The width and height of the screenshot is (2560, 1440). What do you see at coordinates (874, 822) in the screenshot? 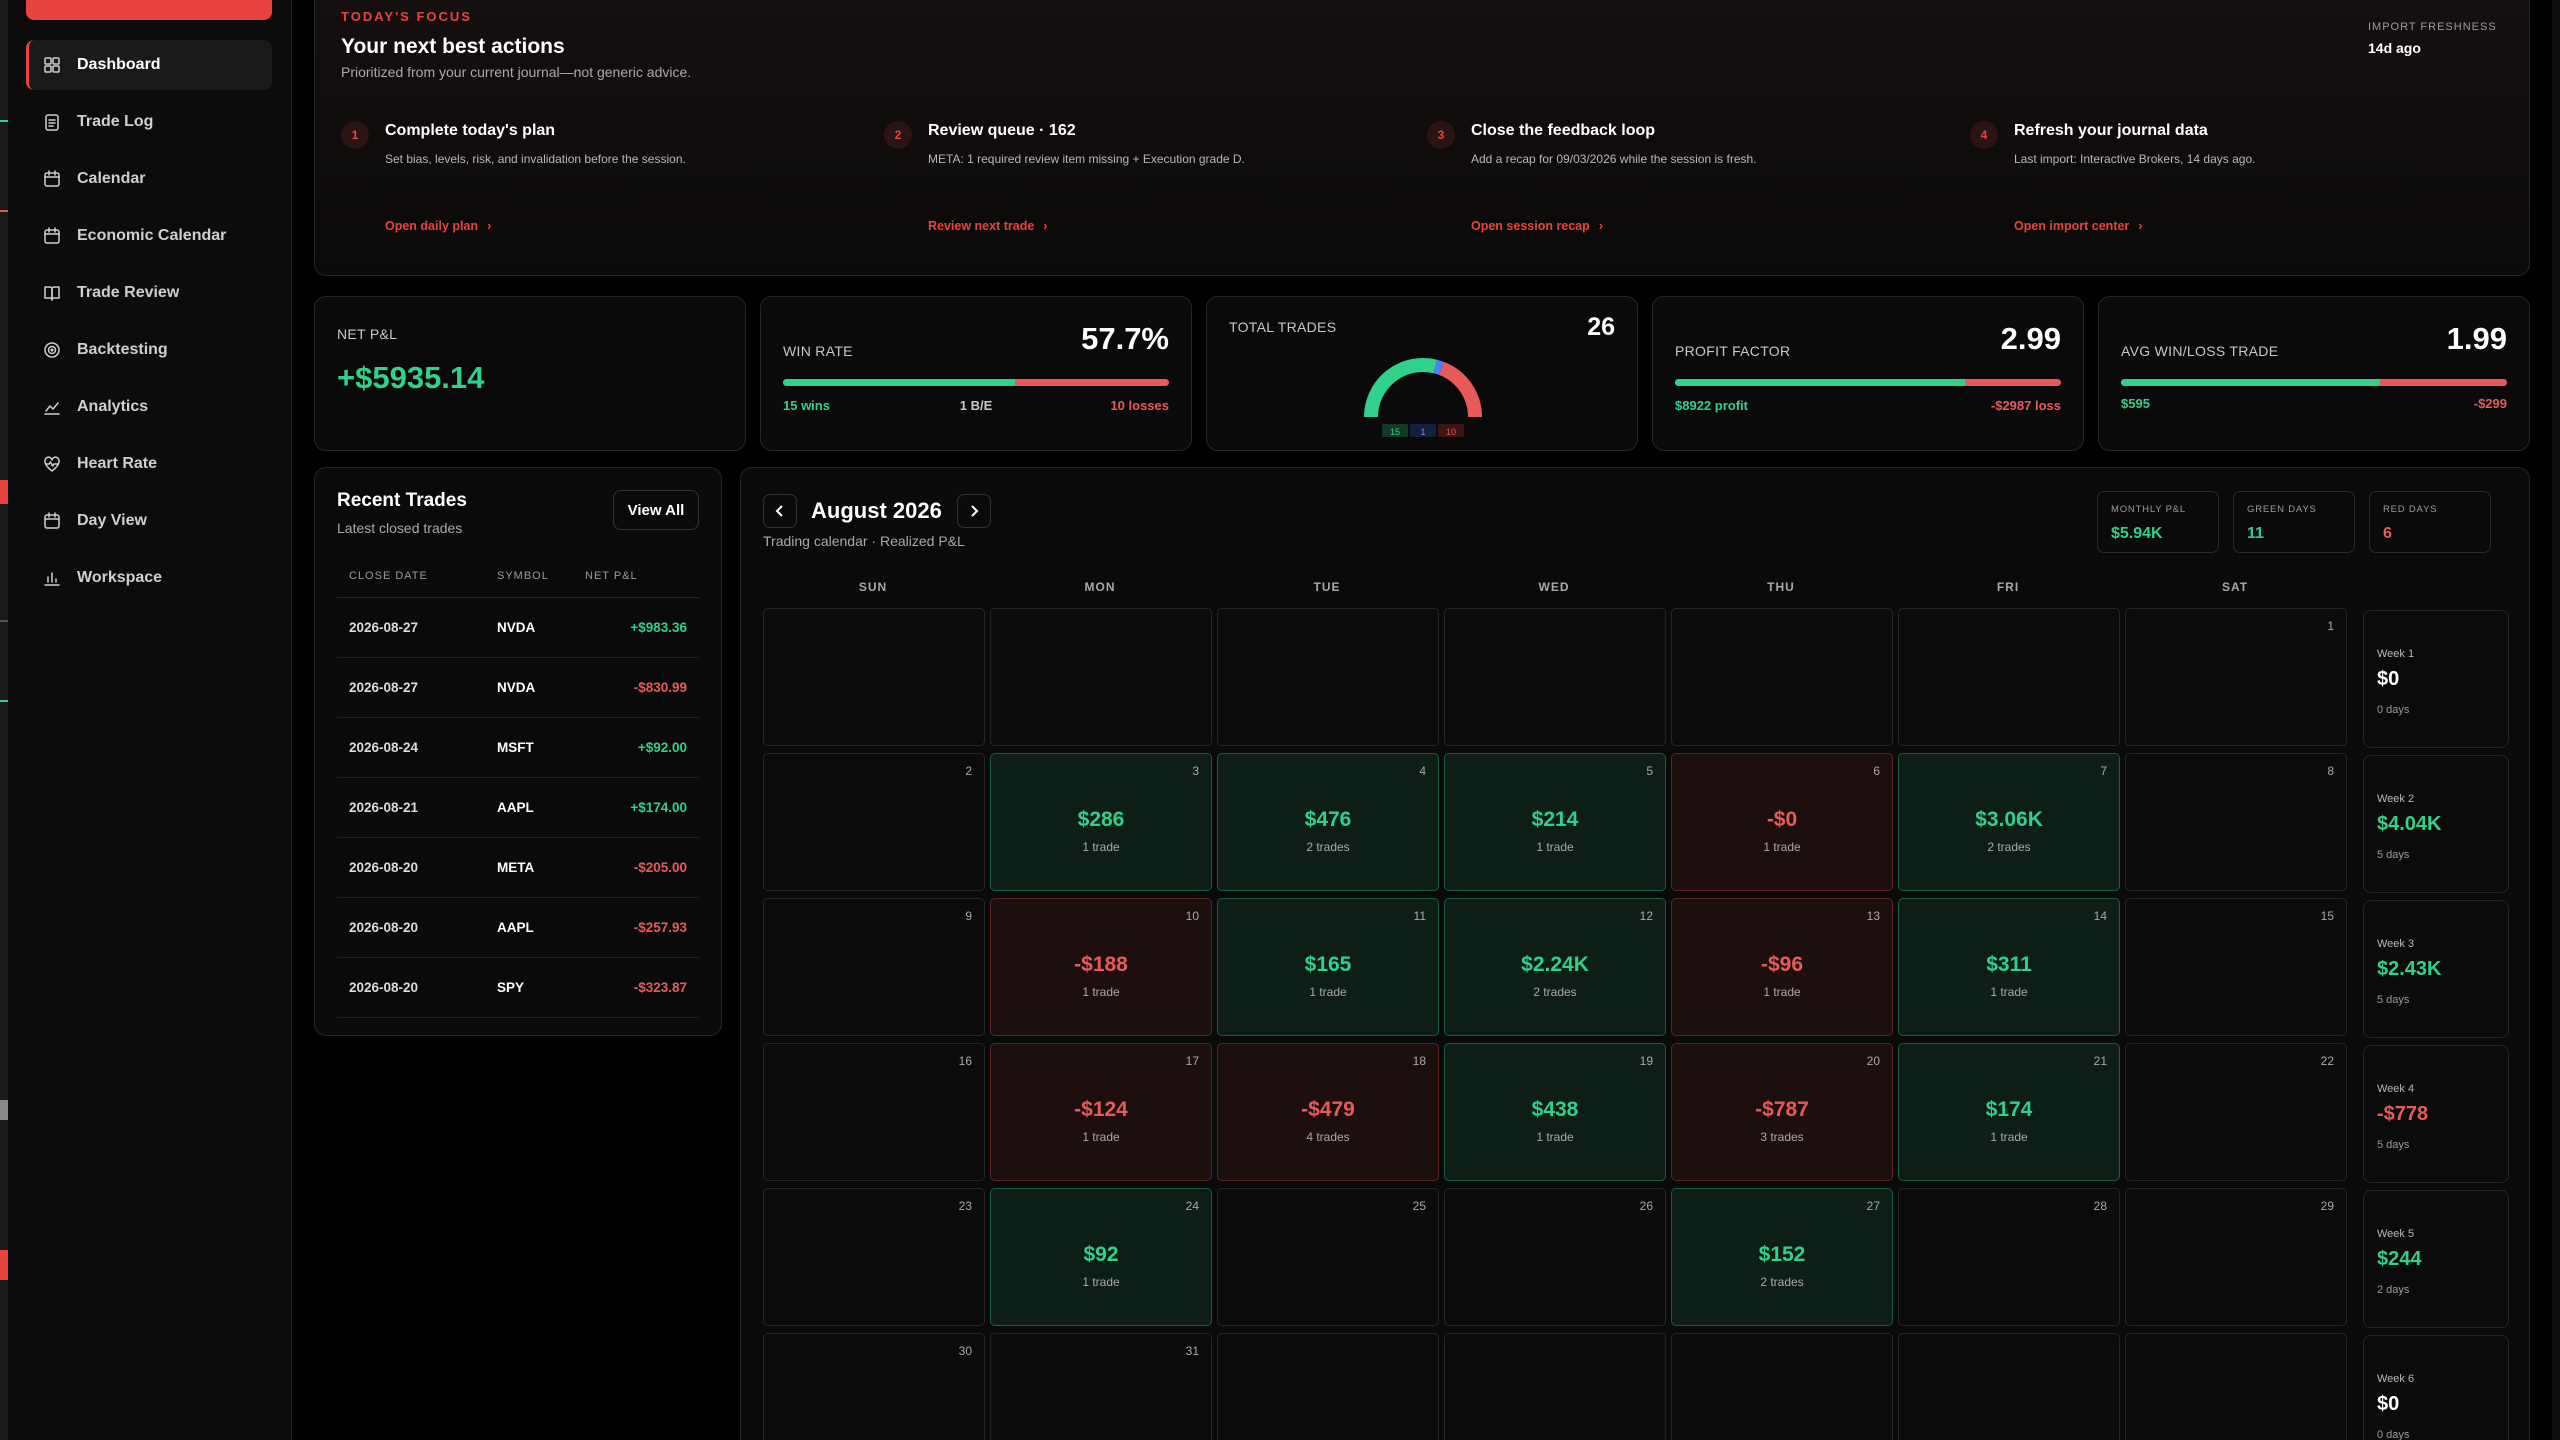
I see `calendar-day: 2` at bounding box center [874, 822].